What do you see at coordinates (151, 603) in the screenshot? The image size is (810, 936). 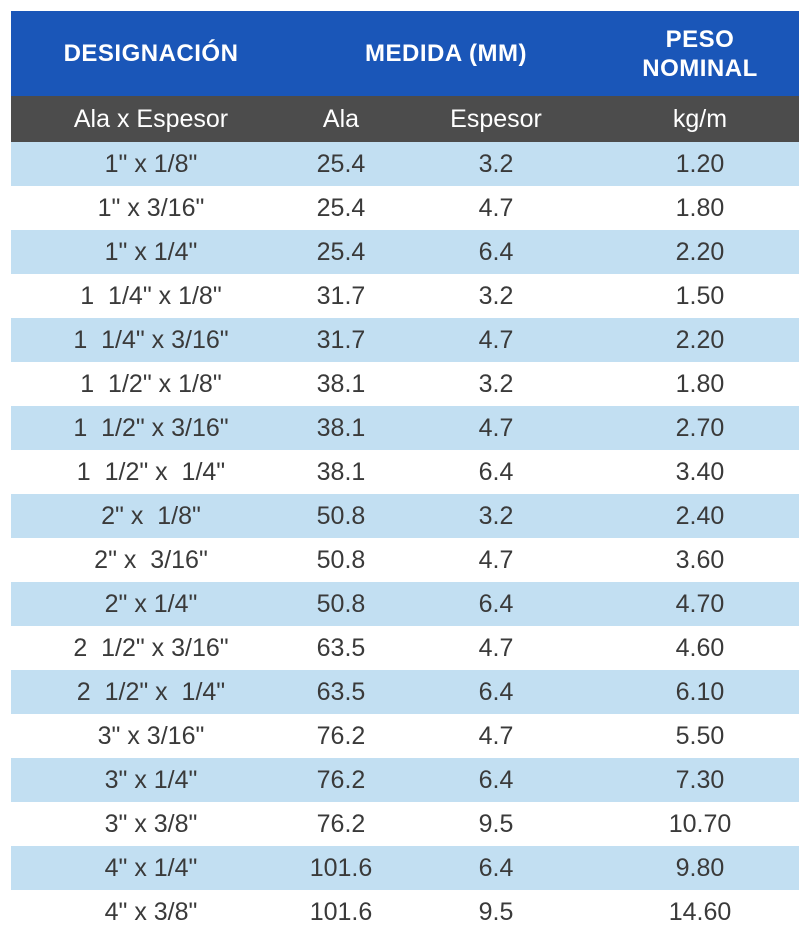 I see `cell-designacion: 2" x 1/4"` at bounding box center [151, 603].